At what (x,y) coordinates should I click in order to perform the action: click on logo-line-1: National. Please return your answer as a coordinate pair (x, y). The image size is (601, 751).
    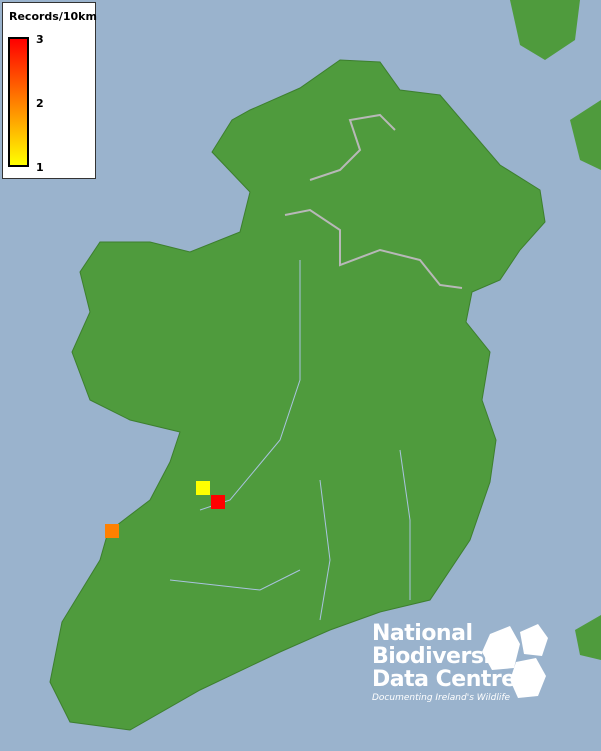
    Looking at the image, I should click on (422, 633).